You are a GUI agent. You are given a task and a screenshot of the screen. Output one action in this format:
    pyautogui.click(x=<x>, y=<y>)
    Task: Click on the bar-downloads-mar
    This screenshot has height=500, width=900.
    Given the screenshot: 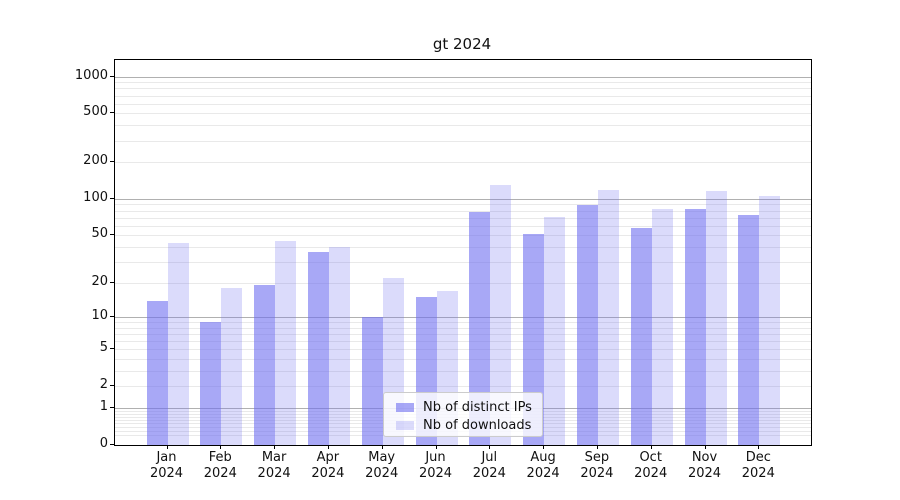 What is the action you would take?
    pyautogui.click(x=286, y=342)
    